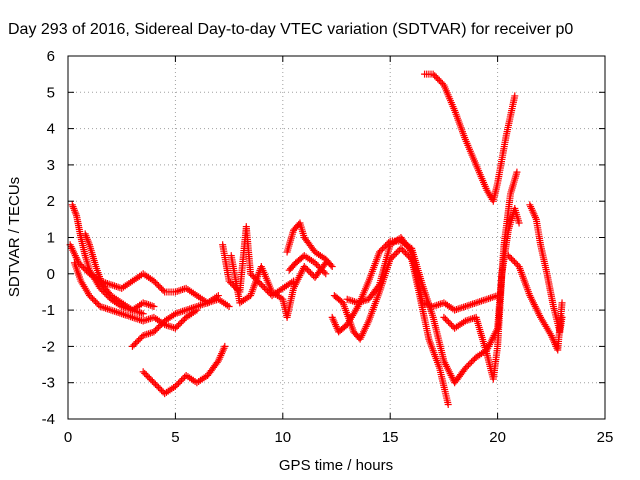 This screenshot has height=480, width=640. What do you see at coordinates (68, 437) in the screenshot?
I see `x-tick-label: 0` at bounding box center [68, 437].